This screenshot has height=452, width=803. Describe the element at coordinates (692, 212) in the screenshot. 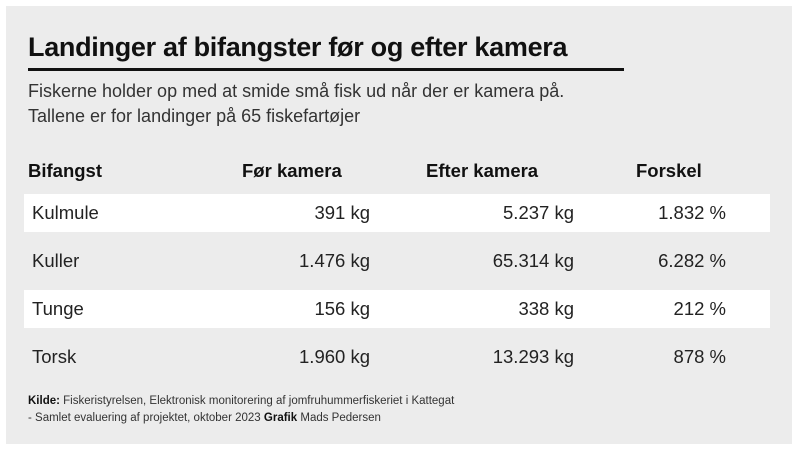

I see `cell-difference: 1.832 %` at that location.